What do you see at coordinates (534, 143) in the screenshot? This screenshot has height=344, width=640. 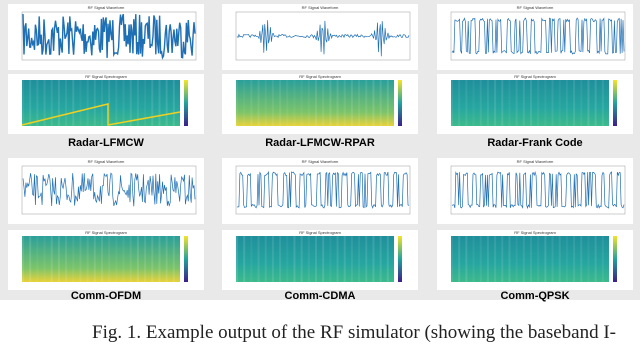 I see `panel-label: Radar-Frank Code` at bounding box center [534, 143].